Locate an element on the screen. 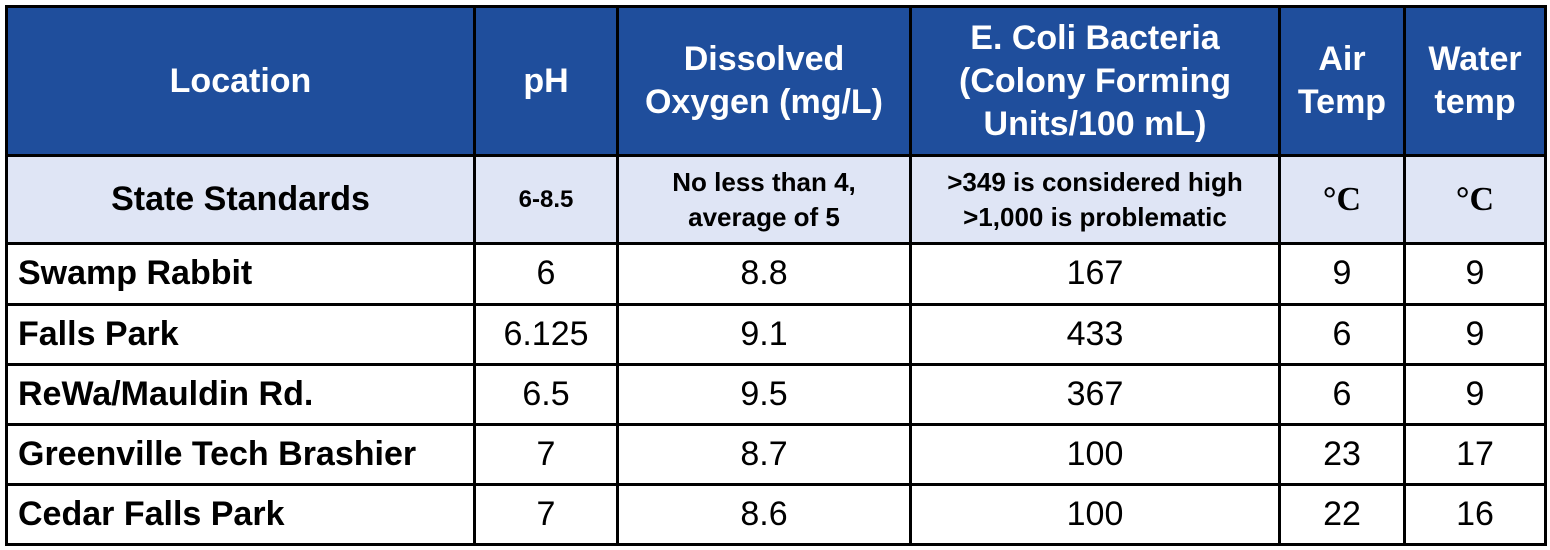  cell-ecoli: 367 is located at coordinates (1095, 394).